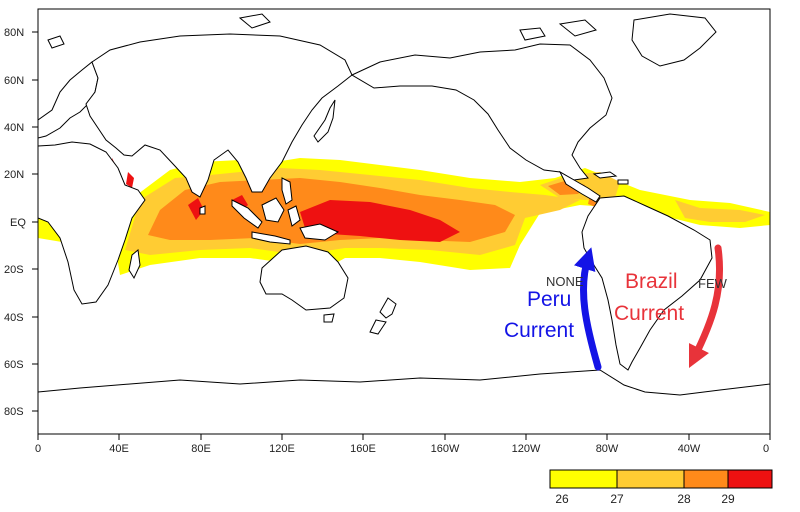  Describe the element at coordinates (649, 313) in the screenshot. I see `brazil-current-label-line2: Current` at that location.